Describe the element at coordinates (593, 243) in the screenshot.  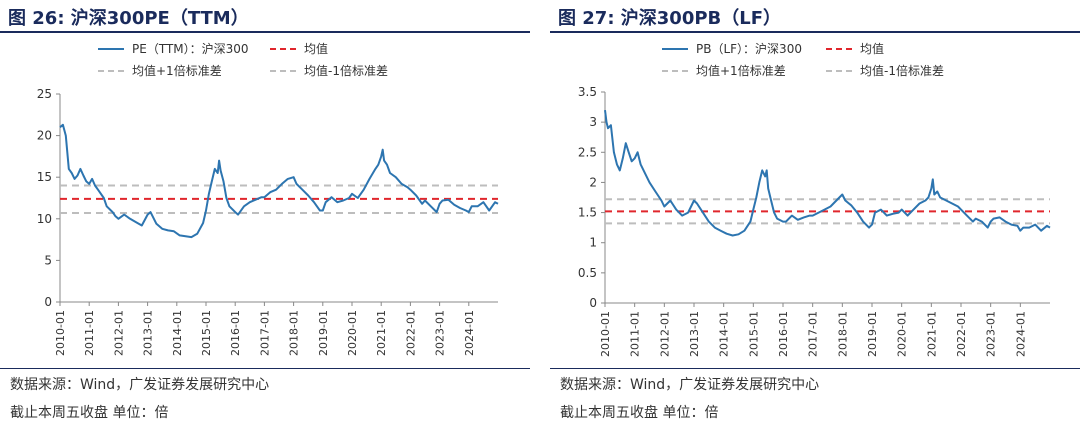
I see `y-tick-label: 1` at that location.